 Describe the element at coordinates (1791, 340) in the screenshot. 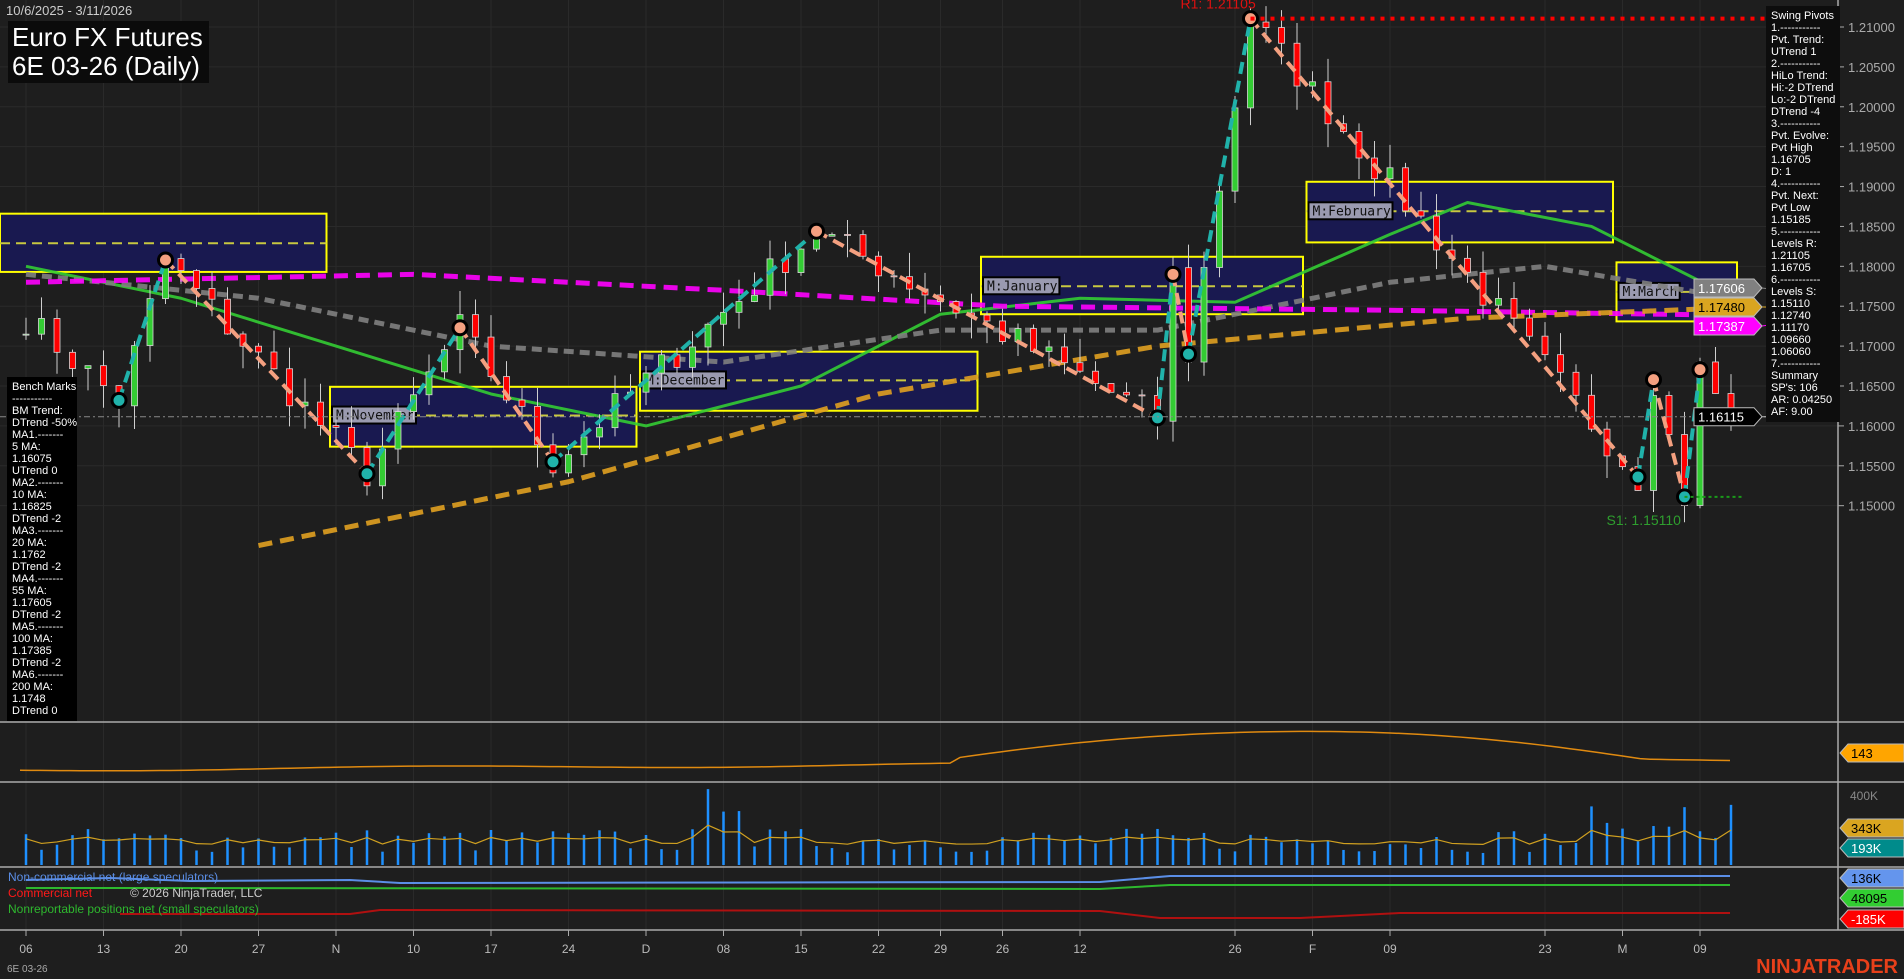

I see `panel-line: 1.09660` at that location.